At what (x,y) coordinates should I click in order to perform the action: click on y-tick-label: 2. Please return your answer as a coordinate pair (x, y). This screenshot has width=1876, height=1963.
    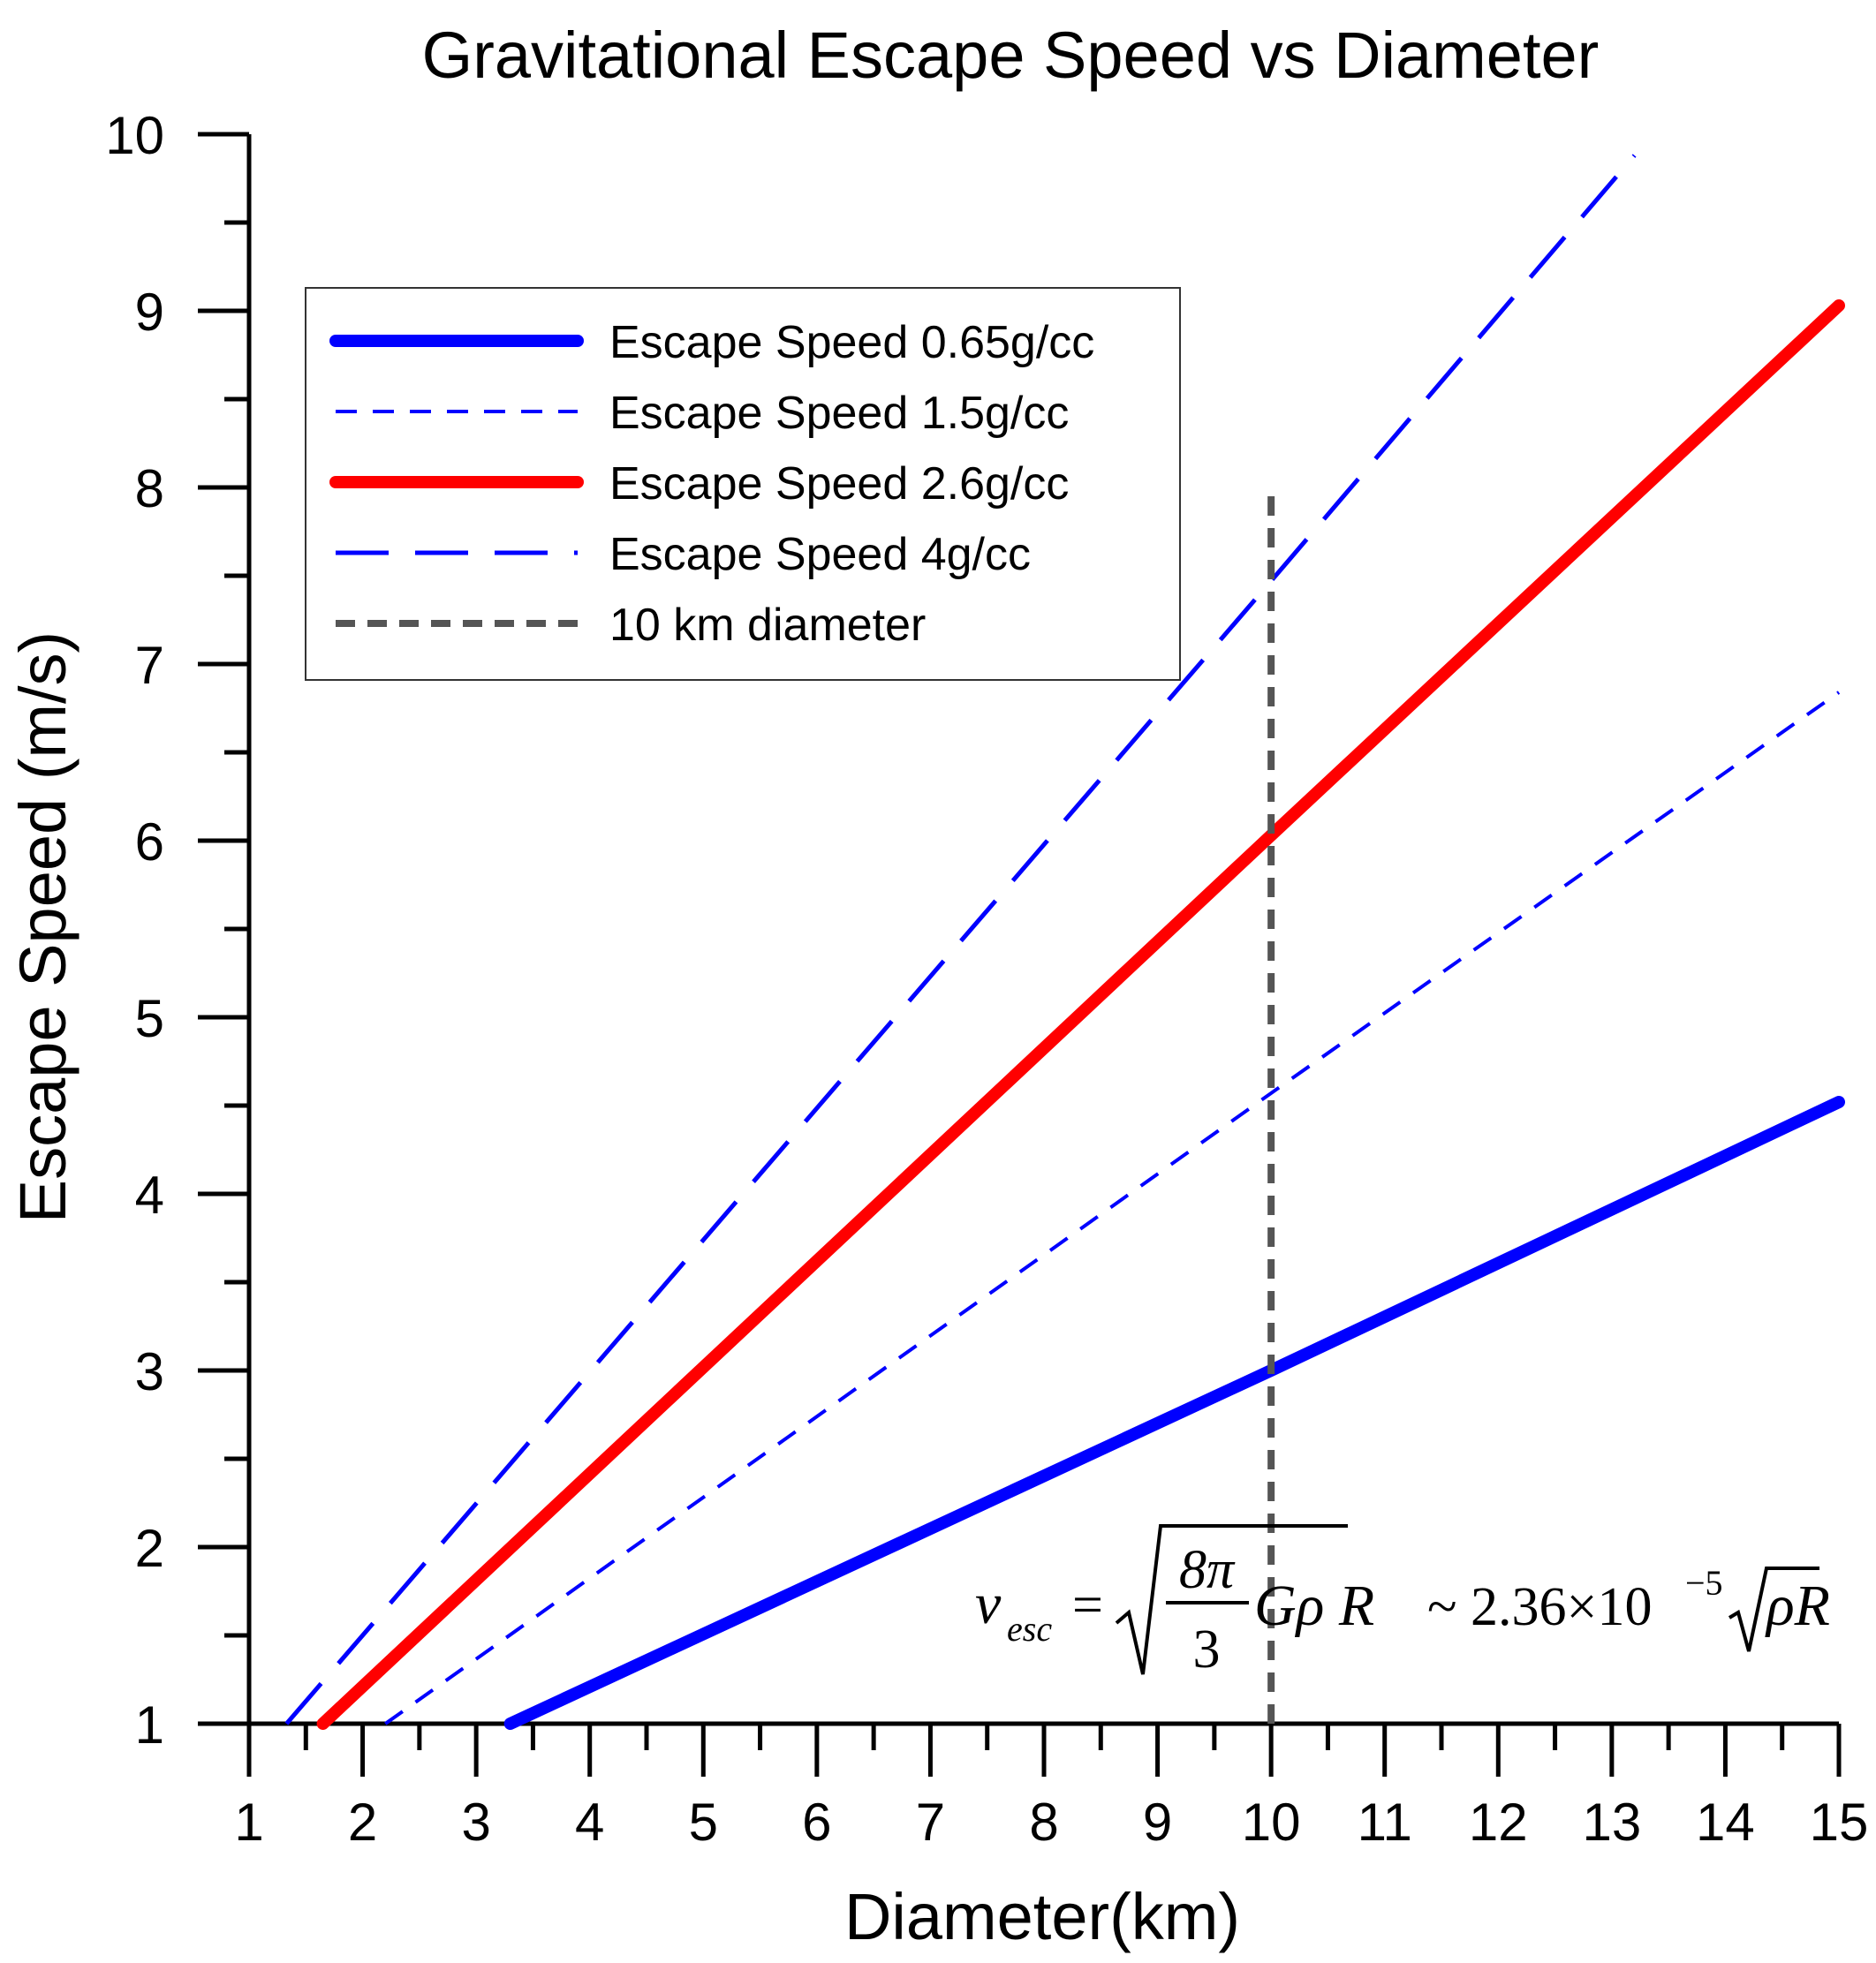
    Looking at the image, I should click on (149, 1548).